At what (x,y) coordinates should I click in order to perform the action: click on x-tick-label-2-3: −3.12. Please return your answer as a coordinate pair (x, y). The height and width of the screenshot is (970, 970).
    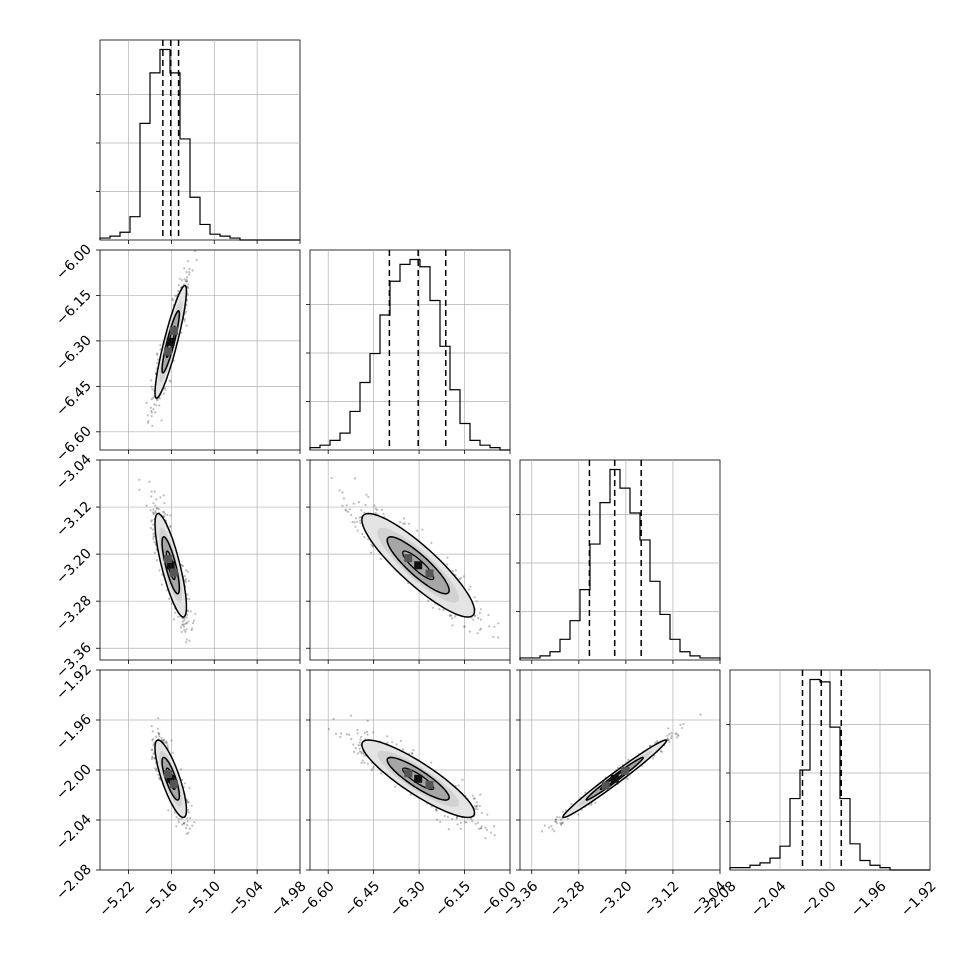
    Looking at the image, I should click on (662, 899).